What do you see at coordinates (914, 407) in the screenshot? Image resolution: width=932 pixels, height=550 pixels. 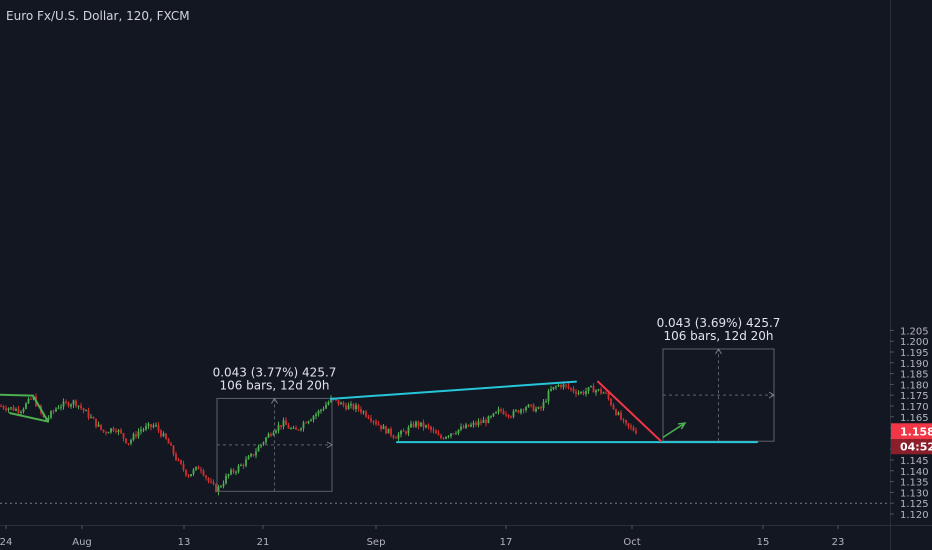 I see `y-tick-label: 1.170` at bounding box center [914, 407].